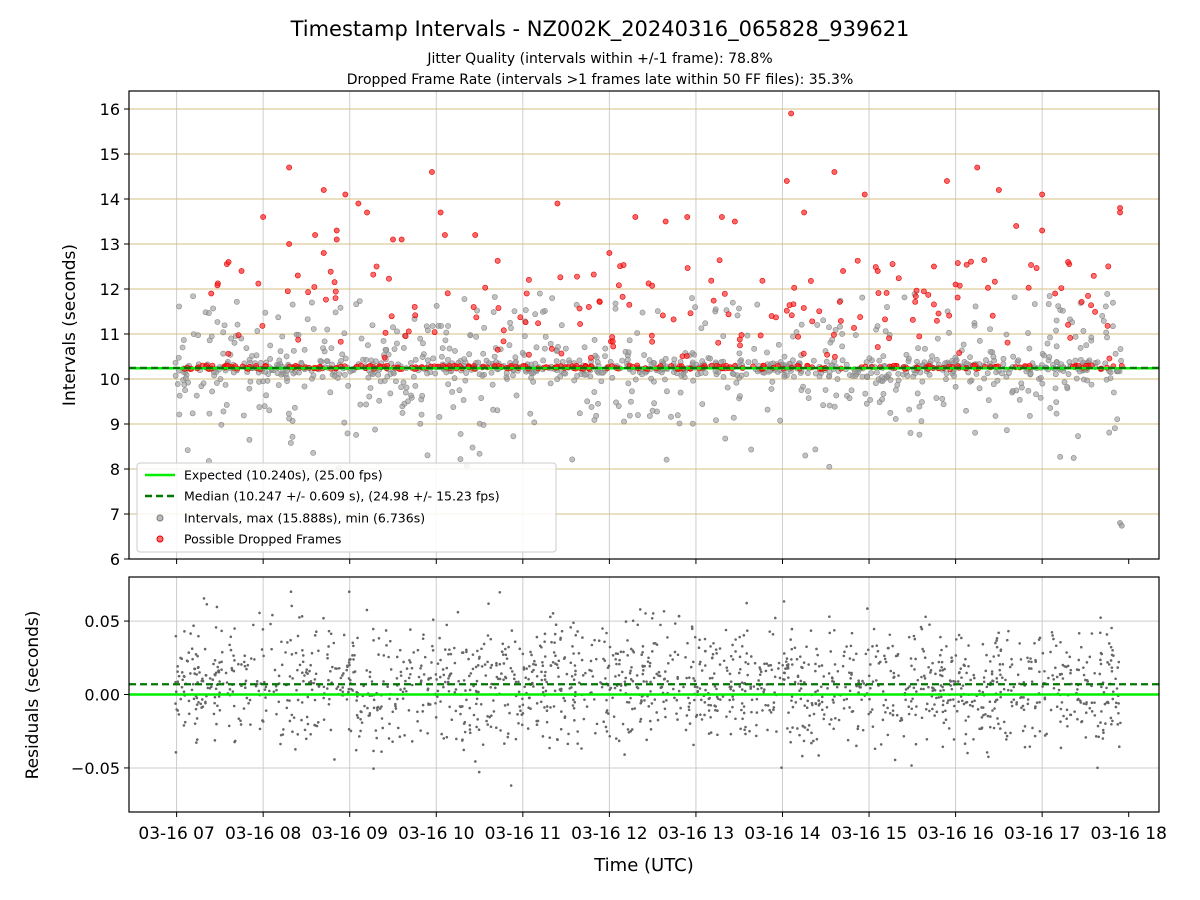 The image size is (1200, 900). I want to click on top-y-axis-label: Intervals (seconds), so click(70, 325).